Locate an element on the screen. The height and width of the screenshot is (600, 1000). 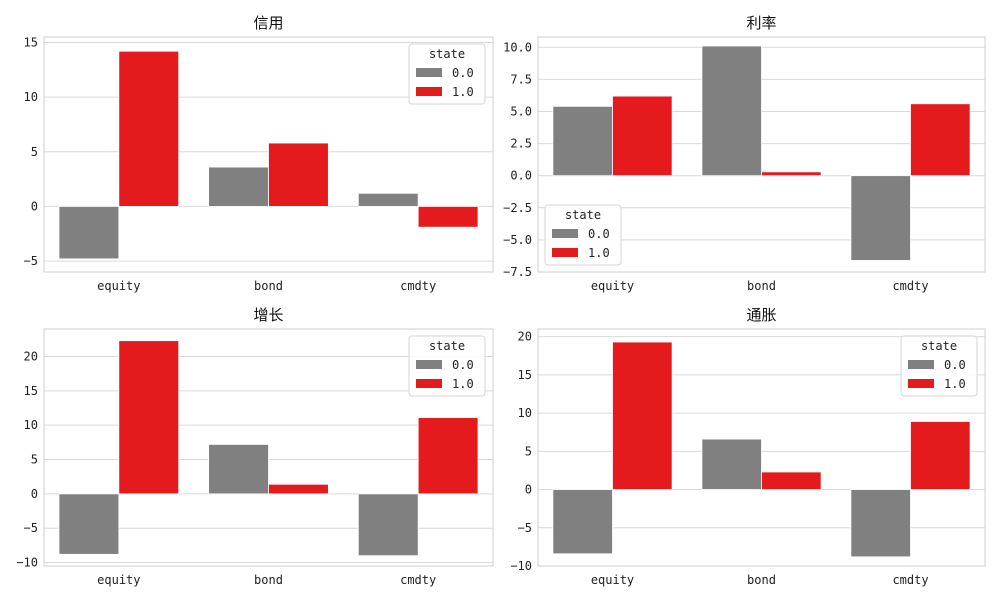
chart-title: 增长 is located at coordinates (268, 315).